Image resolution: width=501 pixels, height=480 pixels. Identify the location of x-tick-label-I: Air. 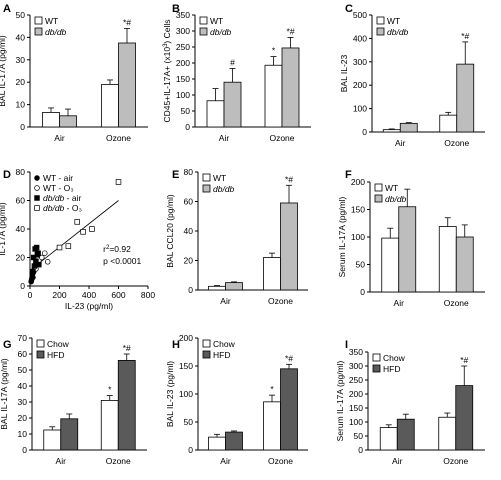
(397, 461).